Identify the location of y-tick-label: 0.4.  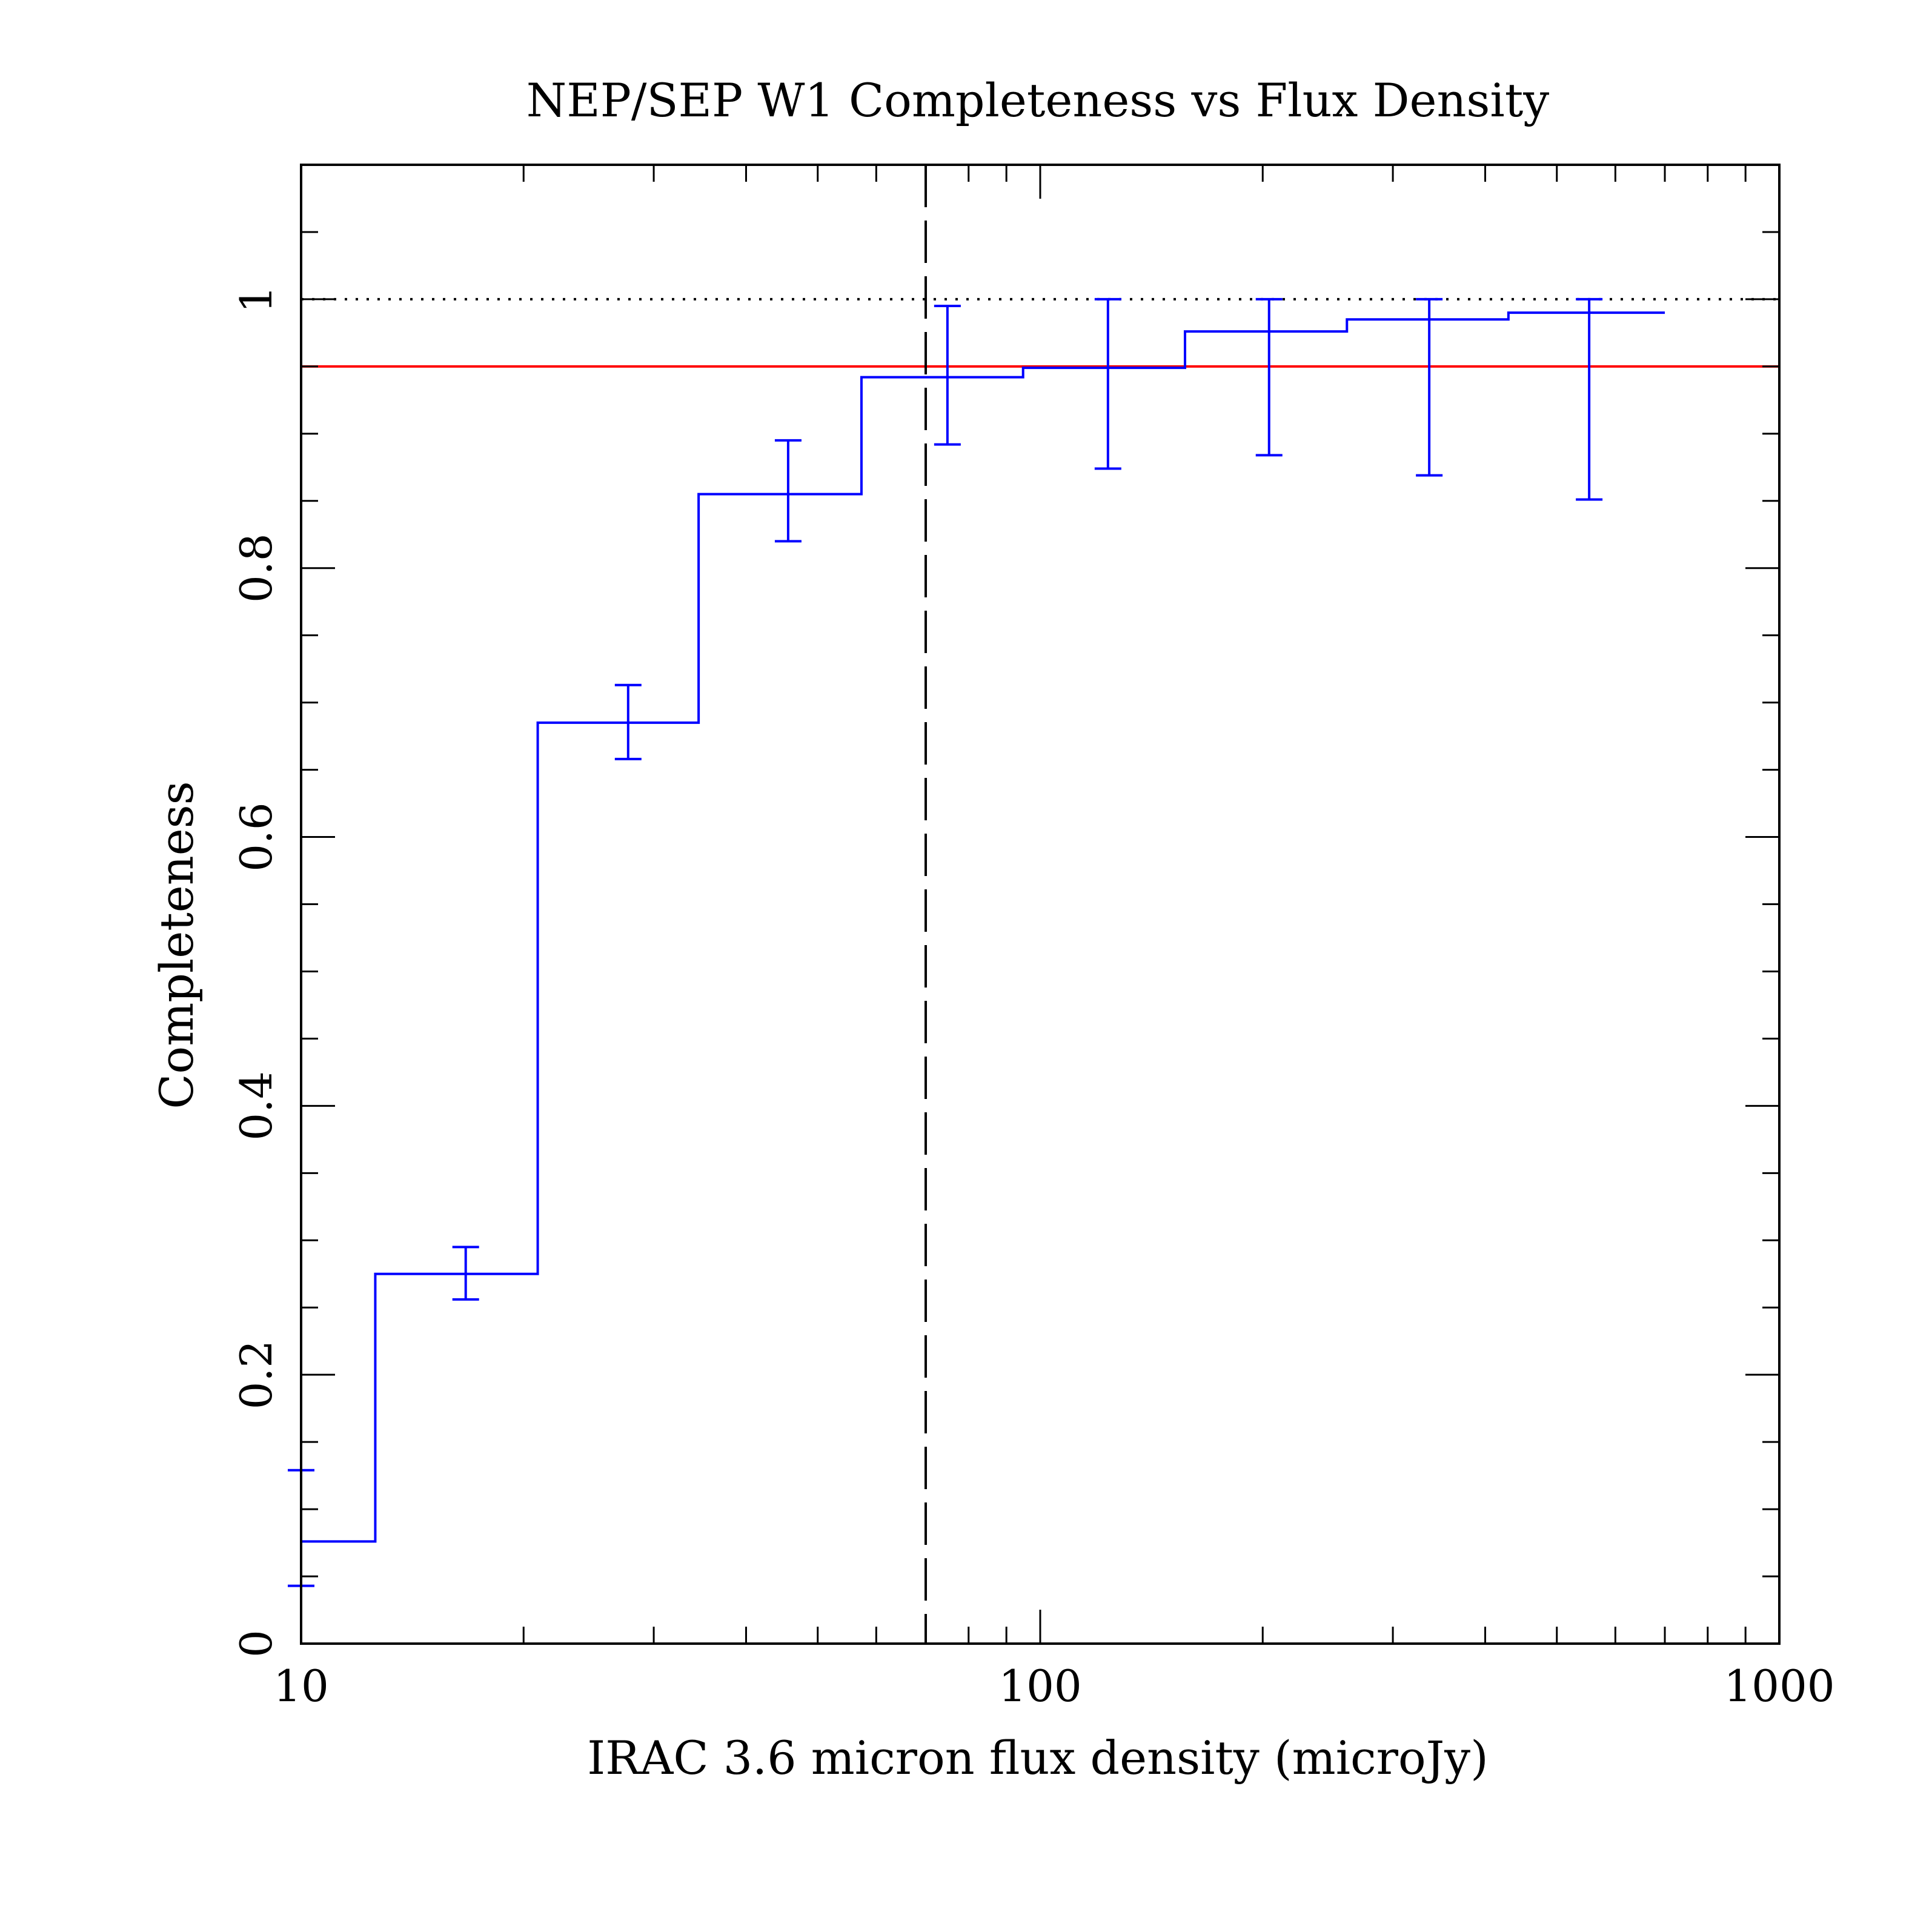
(256, 1106).